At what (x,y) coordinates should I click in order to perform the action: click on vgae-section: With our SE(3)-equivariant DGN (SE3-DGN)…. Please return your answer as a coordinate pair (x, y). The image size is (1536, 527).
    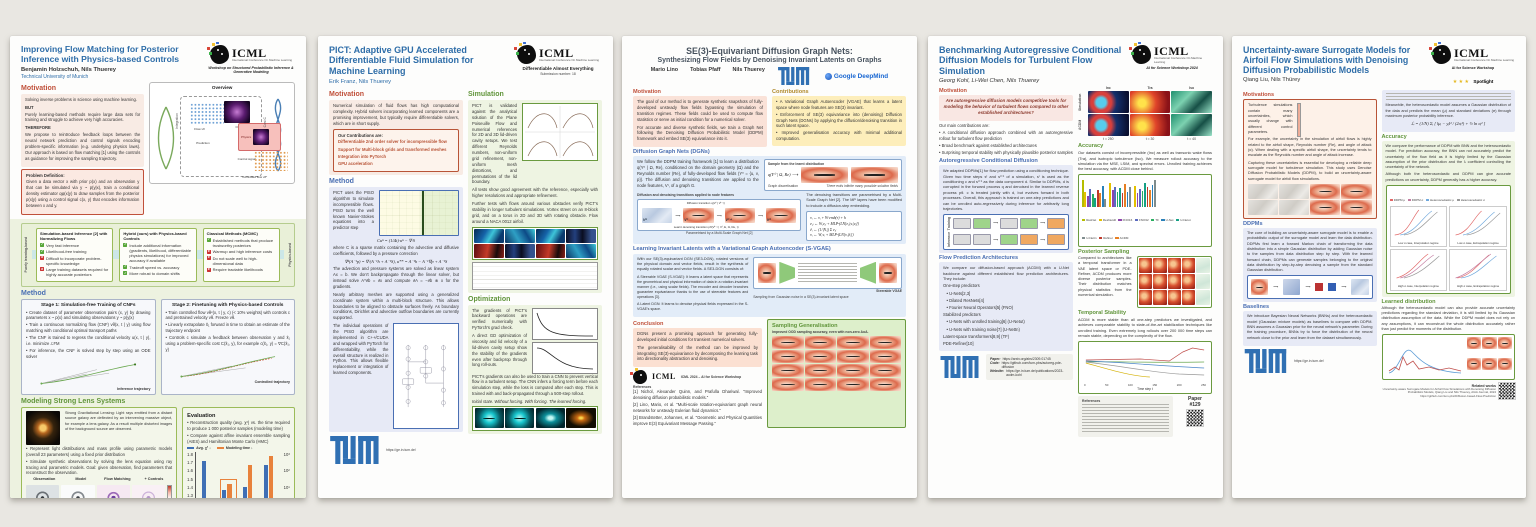
    Looking at the image, I should click on (769, 285).